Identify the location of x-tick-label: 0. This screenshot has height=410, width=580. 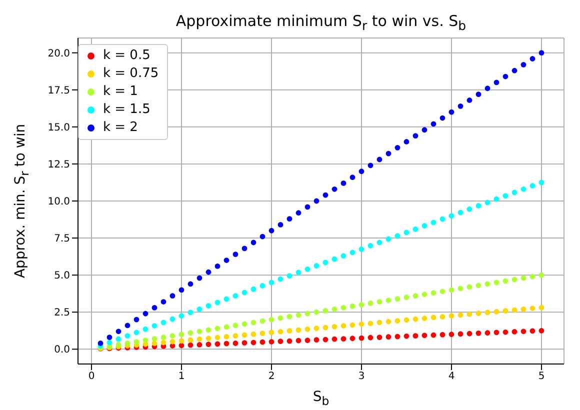
(91, 376).